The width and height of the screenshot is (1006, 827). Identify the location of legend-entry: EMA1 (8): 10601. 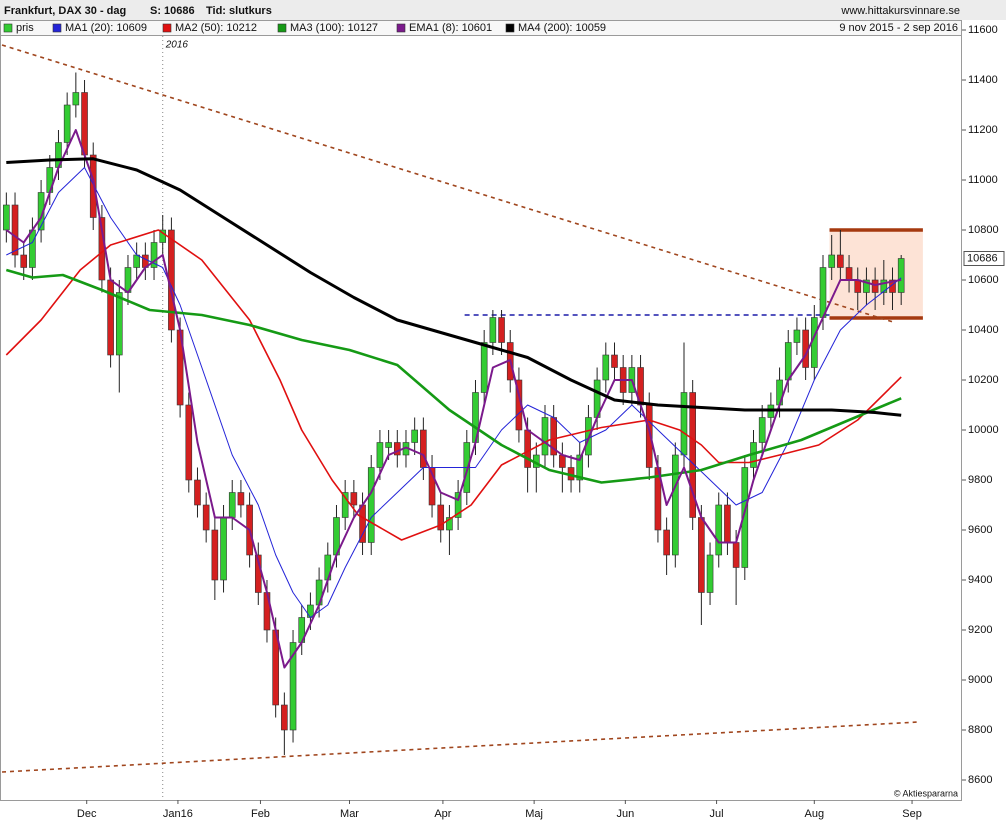
(450, 28).